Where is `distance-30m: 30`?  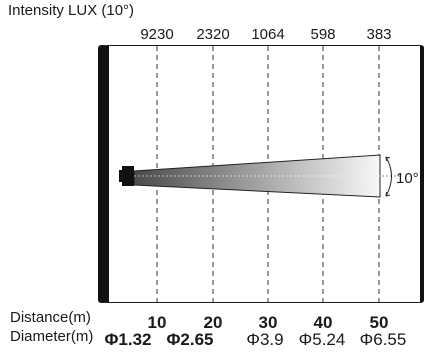
distance-30m: 30 is located at coordinates (268, 322).